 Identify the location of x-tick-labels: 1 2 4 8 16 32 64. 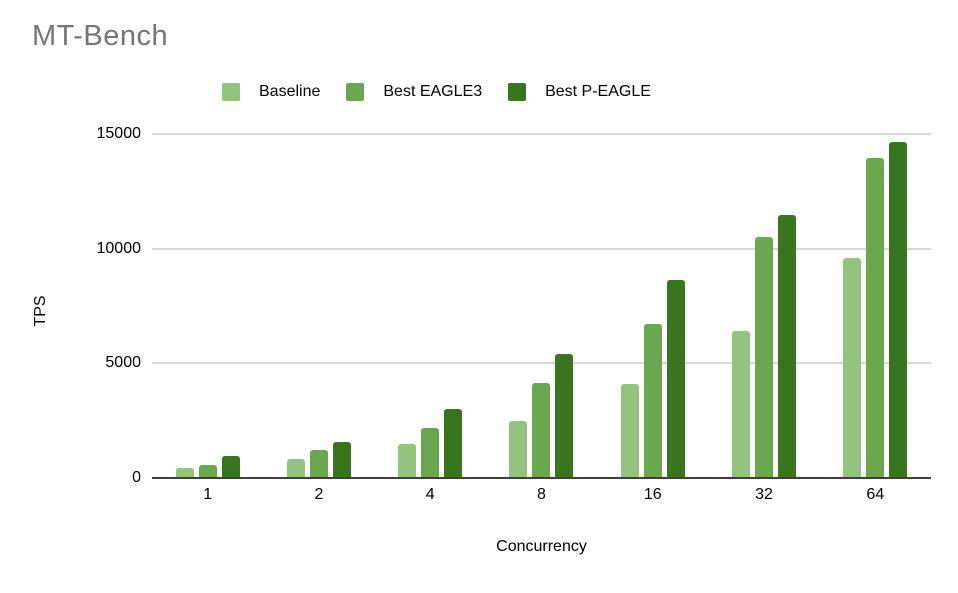
(541, 495).